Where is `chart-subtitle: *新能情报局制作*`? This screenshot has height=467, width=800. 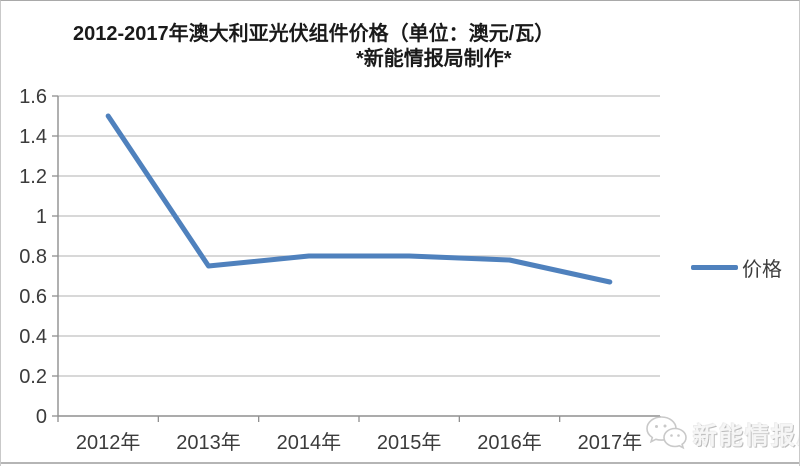
chart-subtitle: *新能情报局制作* is located at coordinates (434, 59).